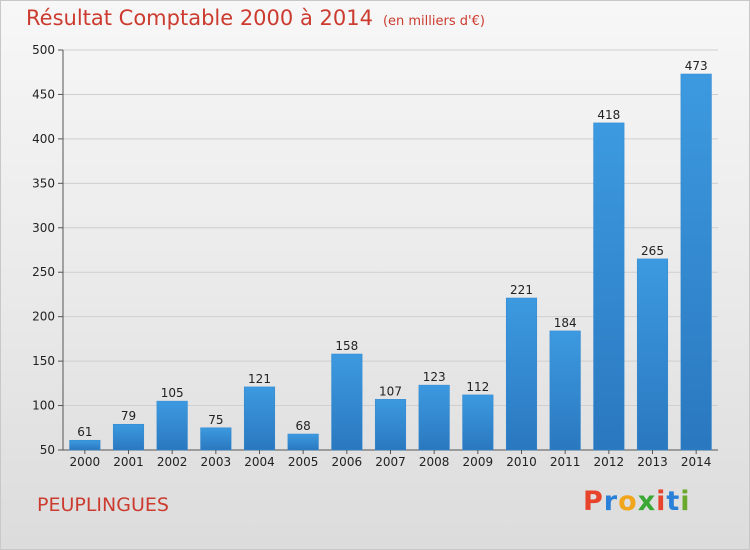  What do you see at coordinates (216, 462) in the screenshot?
I see `x-tick-label: 2003` at bounding box center [216, 462].